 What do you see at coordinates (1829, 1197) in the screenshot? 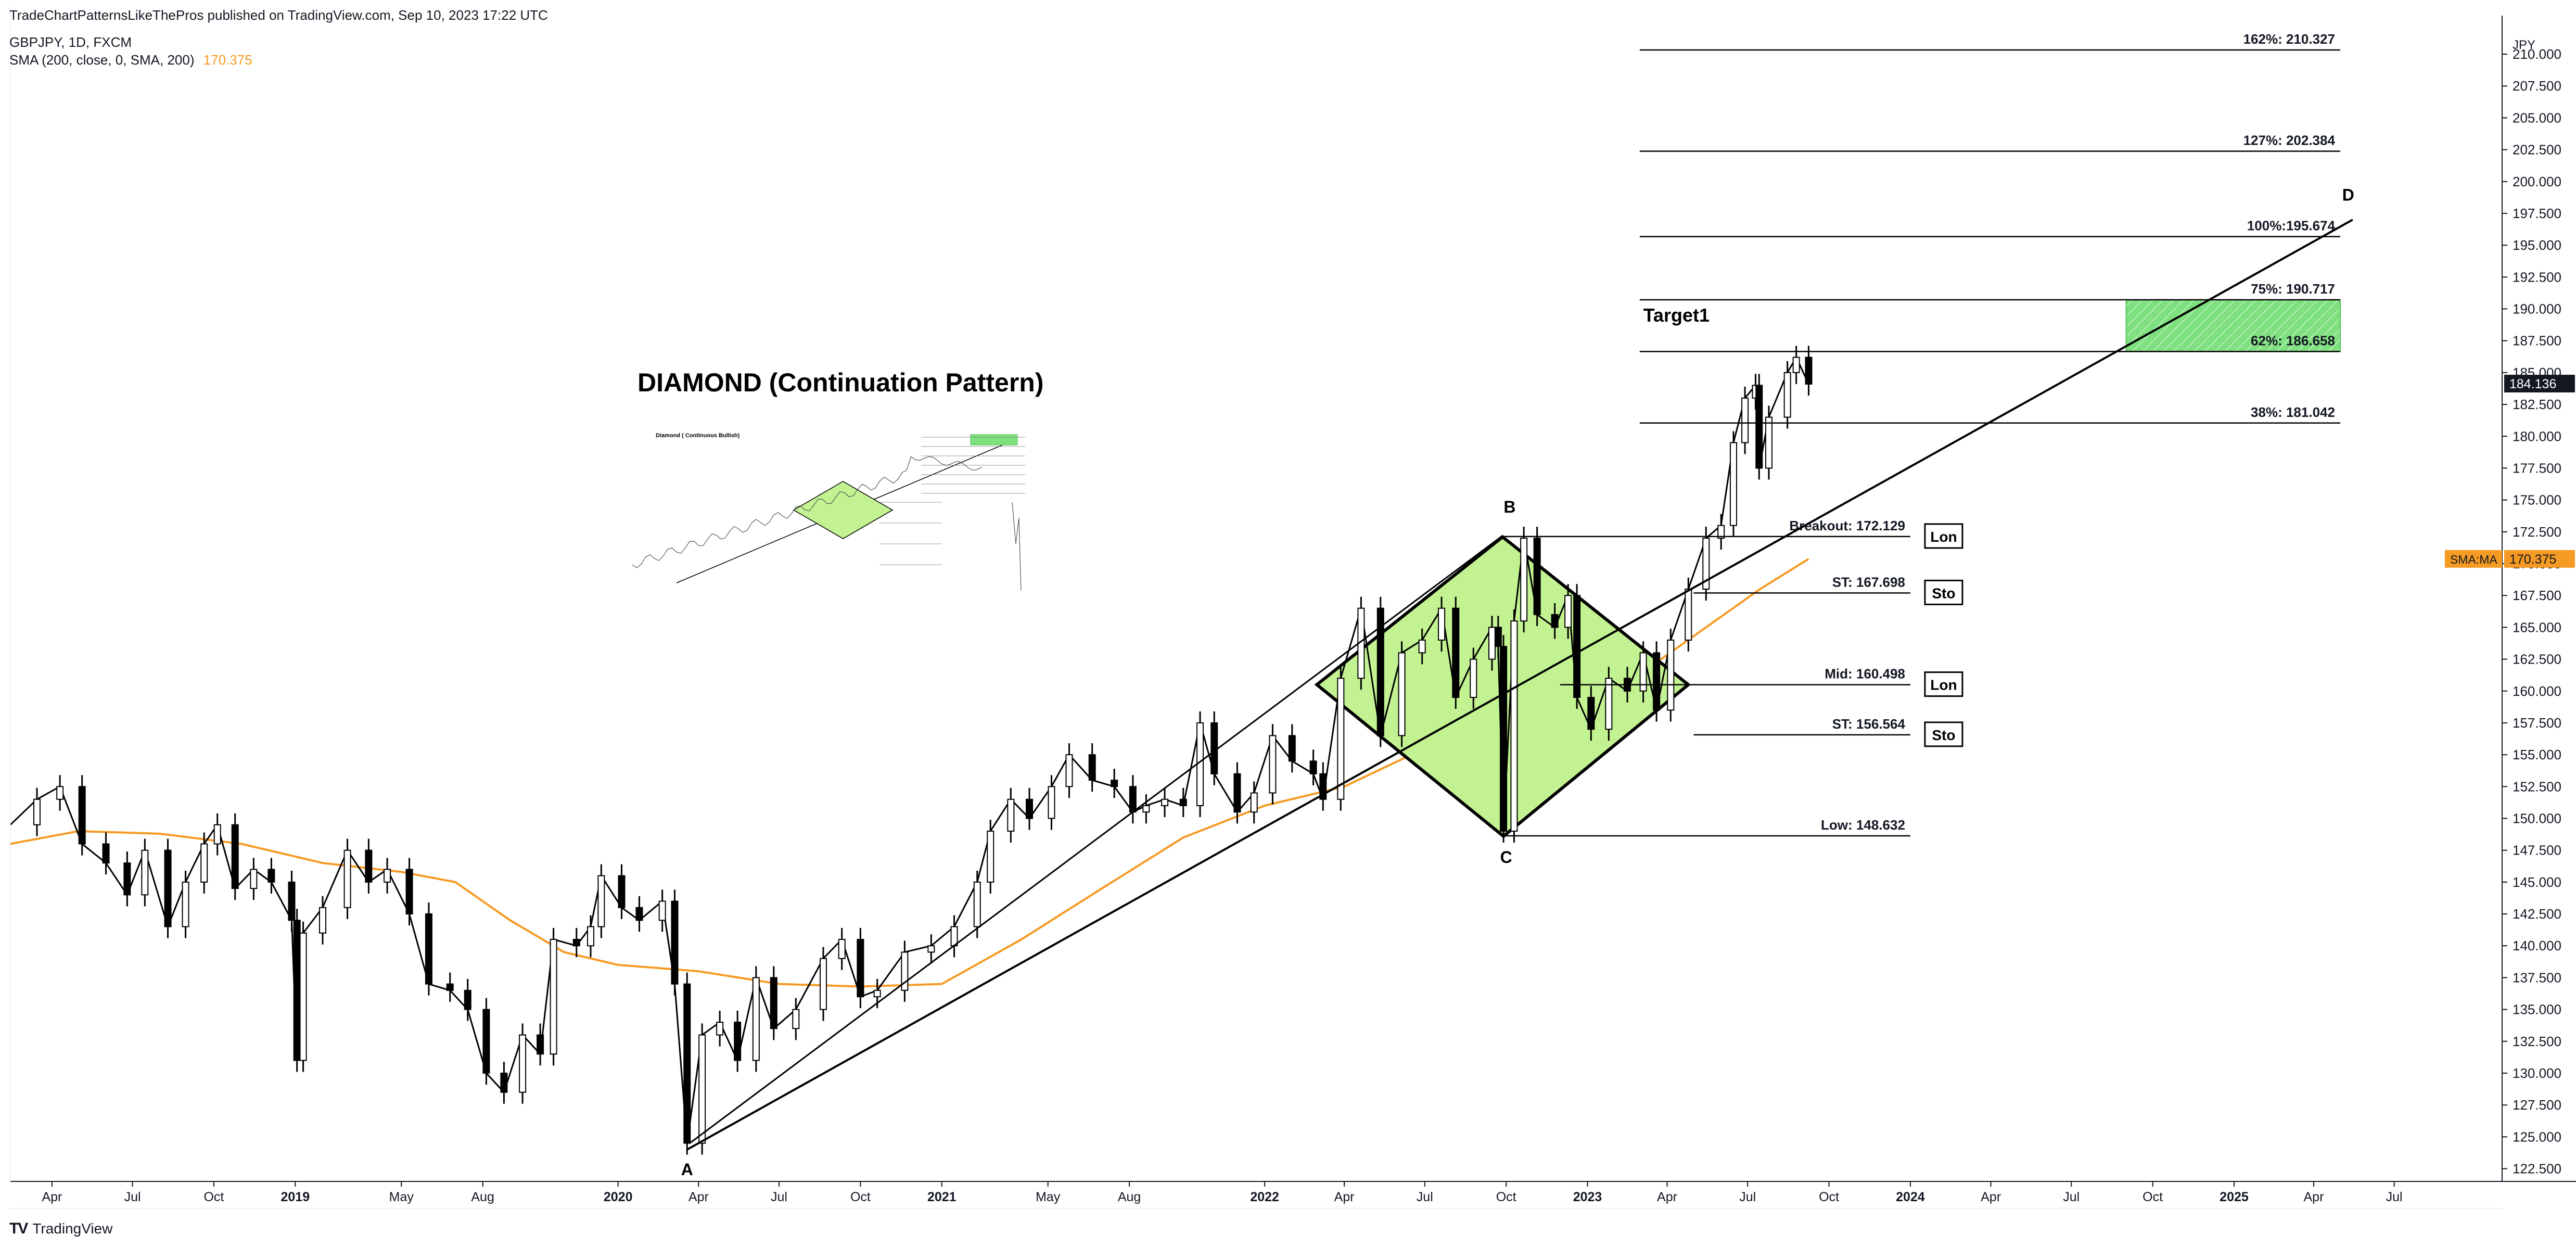
I see `x-tick-label: Oct` at bounding box center [1829, 1197].